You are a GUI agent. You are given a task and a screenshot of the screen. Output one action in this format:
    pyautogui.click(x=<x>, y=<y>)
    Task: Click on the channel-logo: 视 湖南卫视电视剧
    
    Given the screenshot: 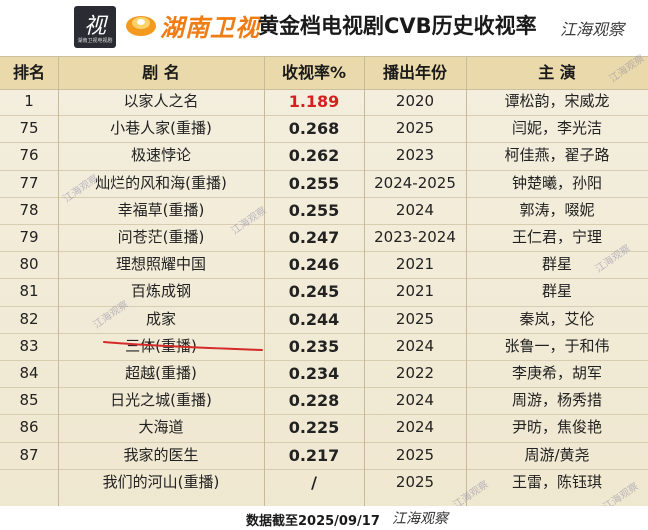 What is the action you would take?
    pyautogui.click(x=95, y=27)
    